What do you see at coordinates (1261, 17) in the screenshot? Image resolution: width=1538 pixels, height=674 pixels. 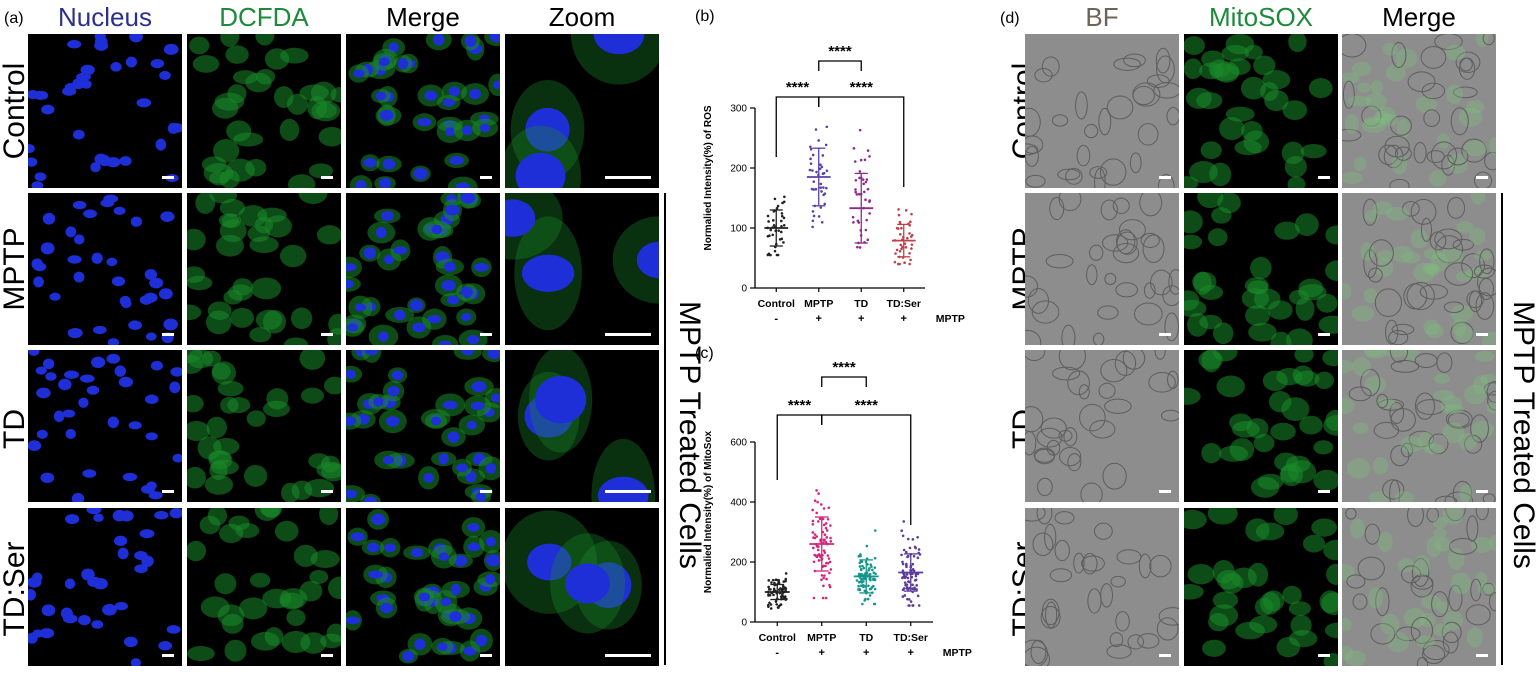 I see `col-head-mitosox: MitoSOX` at bounding box center [1261, 17].